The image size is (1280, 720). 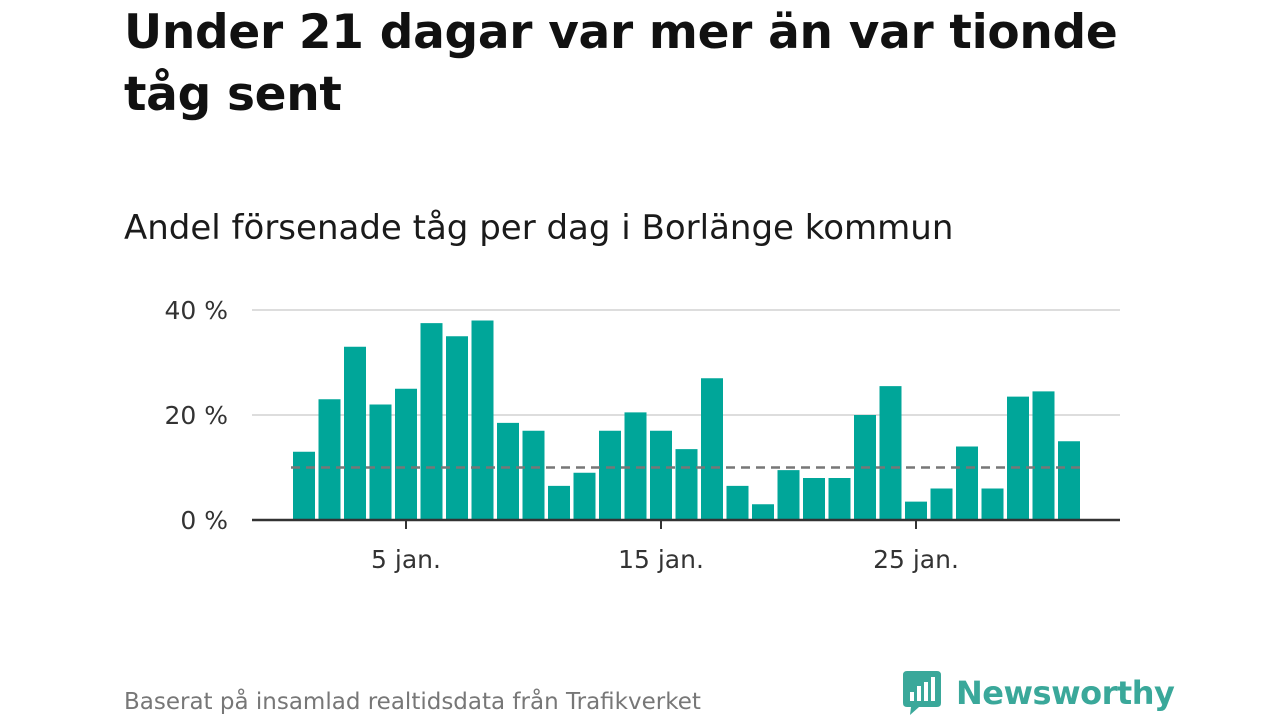 I want to click on y-tick-label: 20 %, so click(x=196, y=415).